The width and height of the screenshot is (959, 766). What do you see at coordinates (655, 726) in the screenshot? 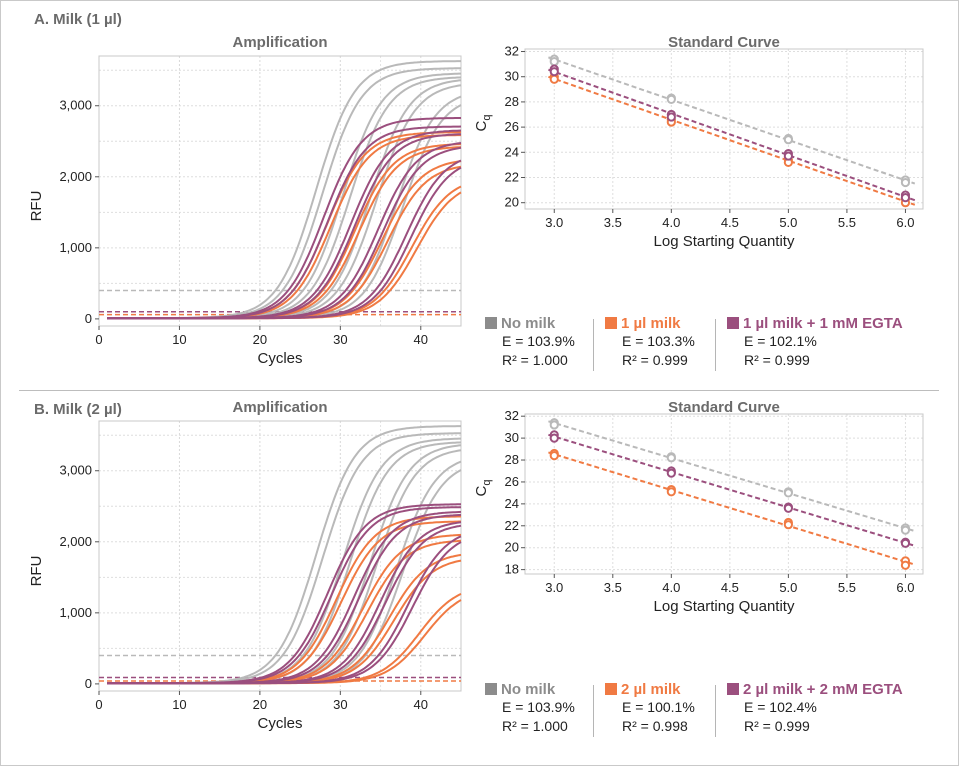
I see `legend-r2: R² = 0.998` at bounding box center [655, 726].